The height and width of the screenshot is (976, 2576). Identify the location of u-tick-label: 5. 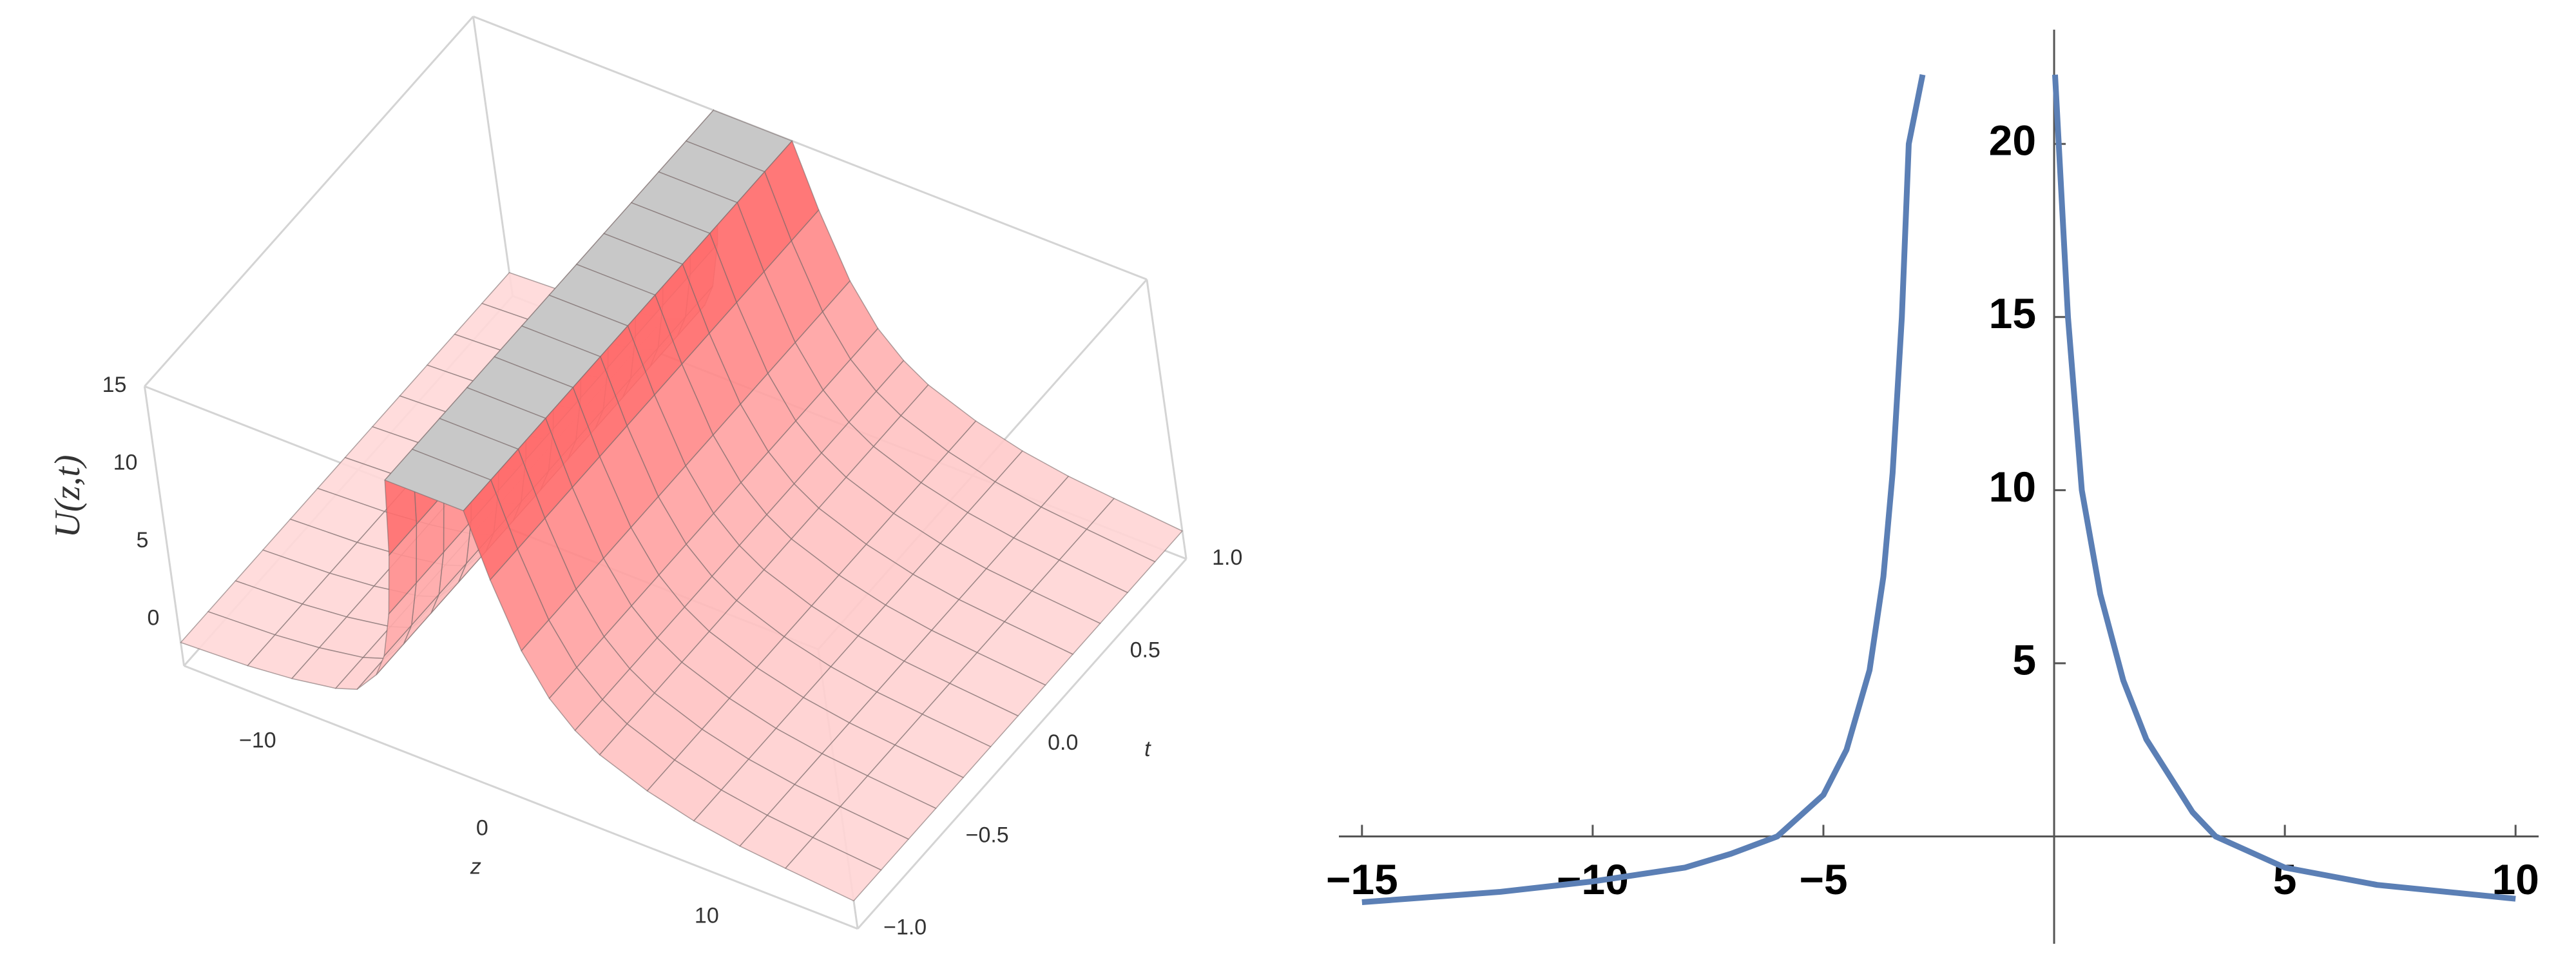
(142, 540).